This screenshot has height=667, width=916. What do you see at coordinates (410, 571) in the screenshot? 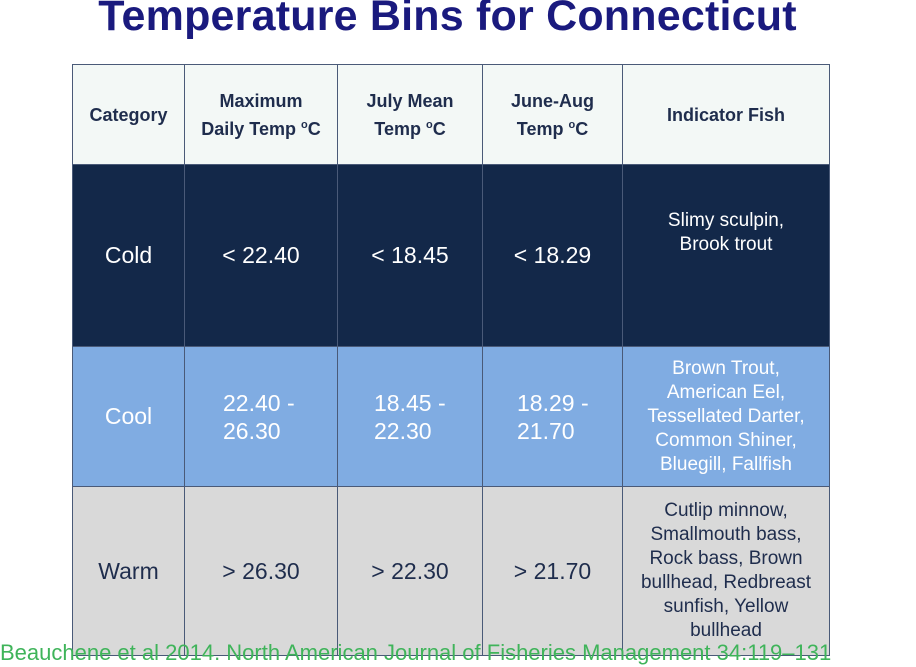
I see `cell-july-mean: > 22.30` at bounding box center [410, 571].